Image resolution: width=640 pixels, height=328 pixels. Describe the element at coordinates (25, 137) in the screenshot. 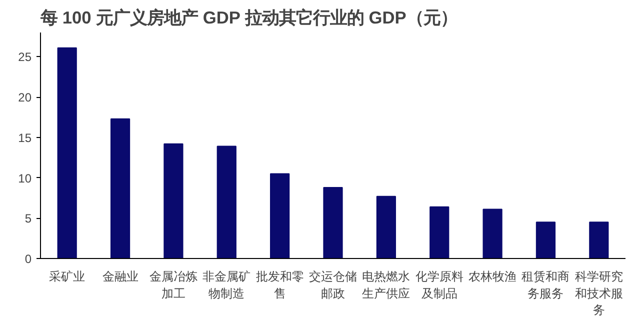

I see `y-tick-label: 15` at that location.